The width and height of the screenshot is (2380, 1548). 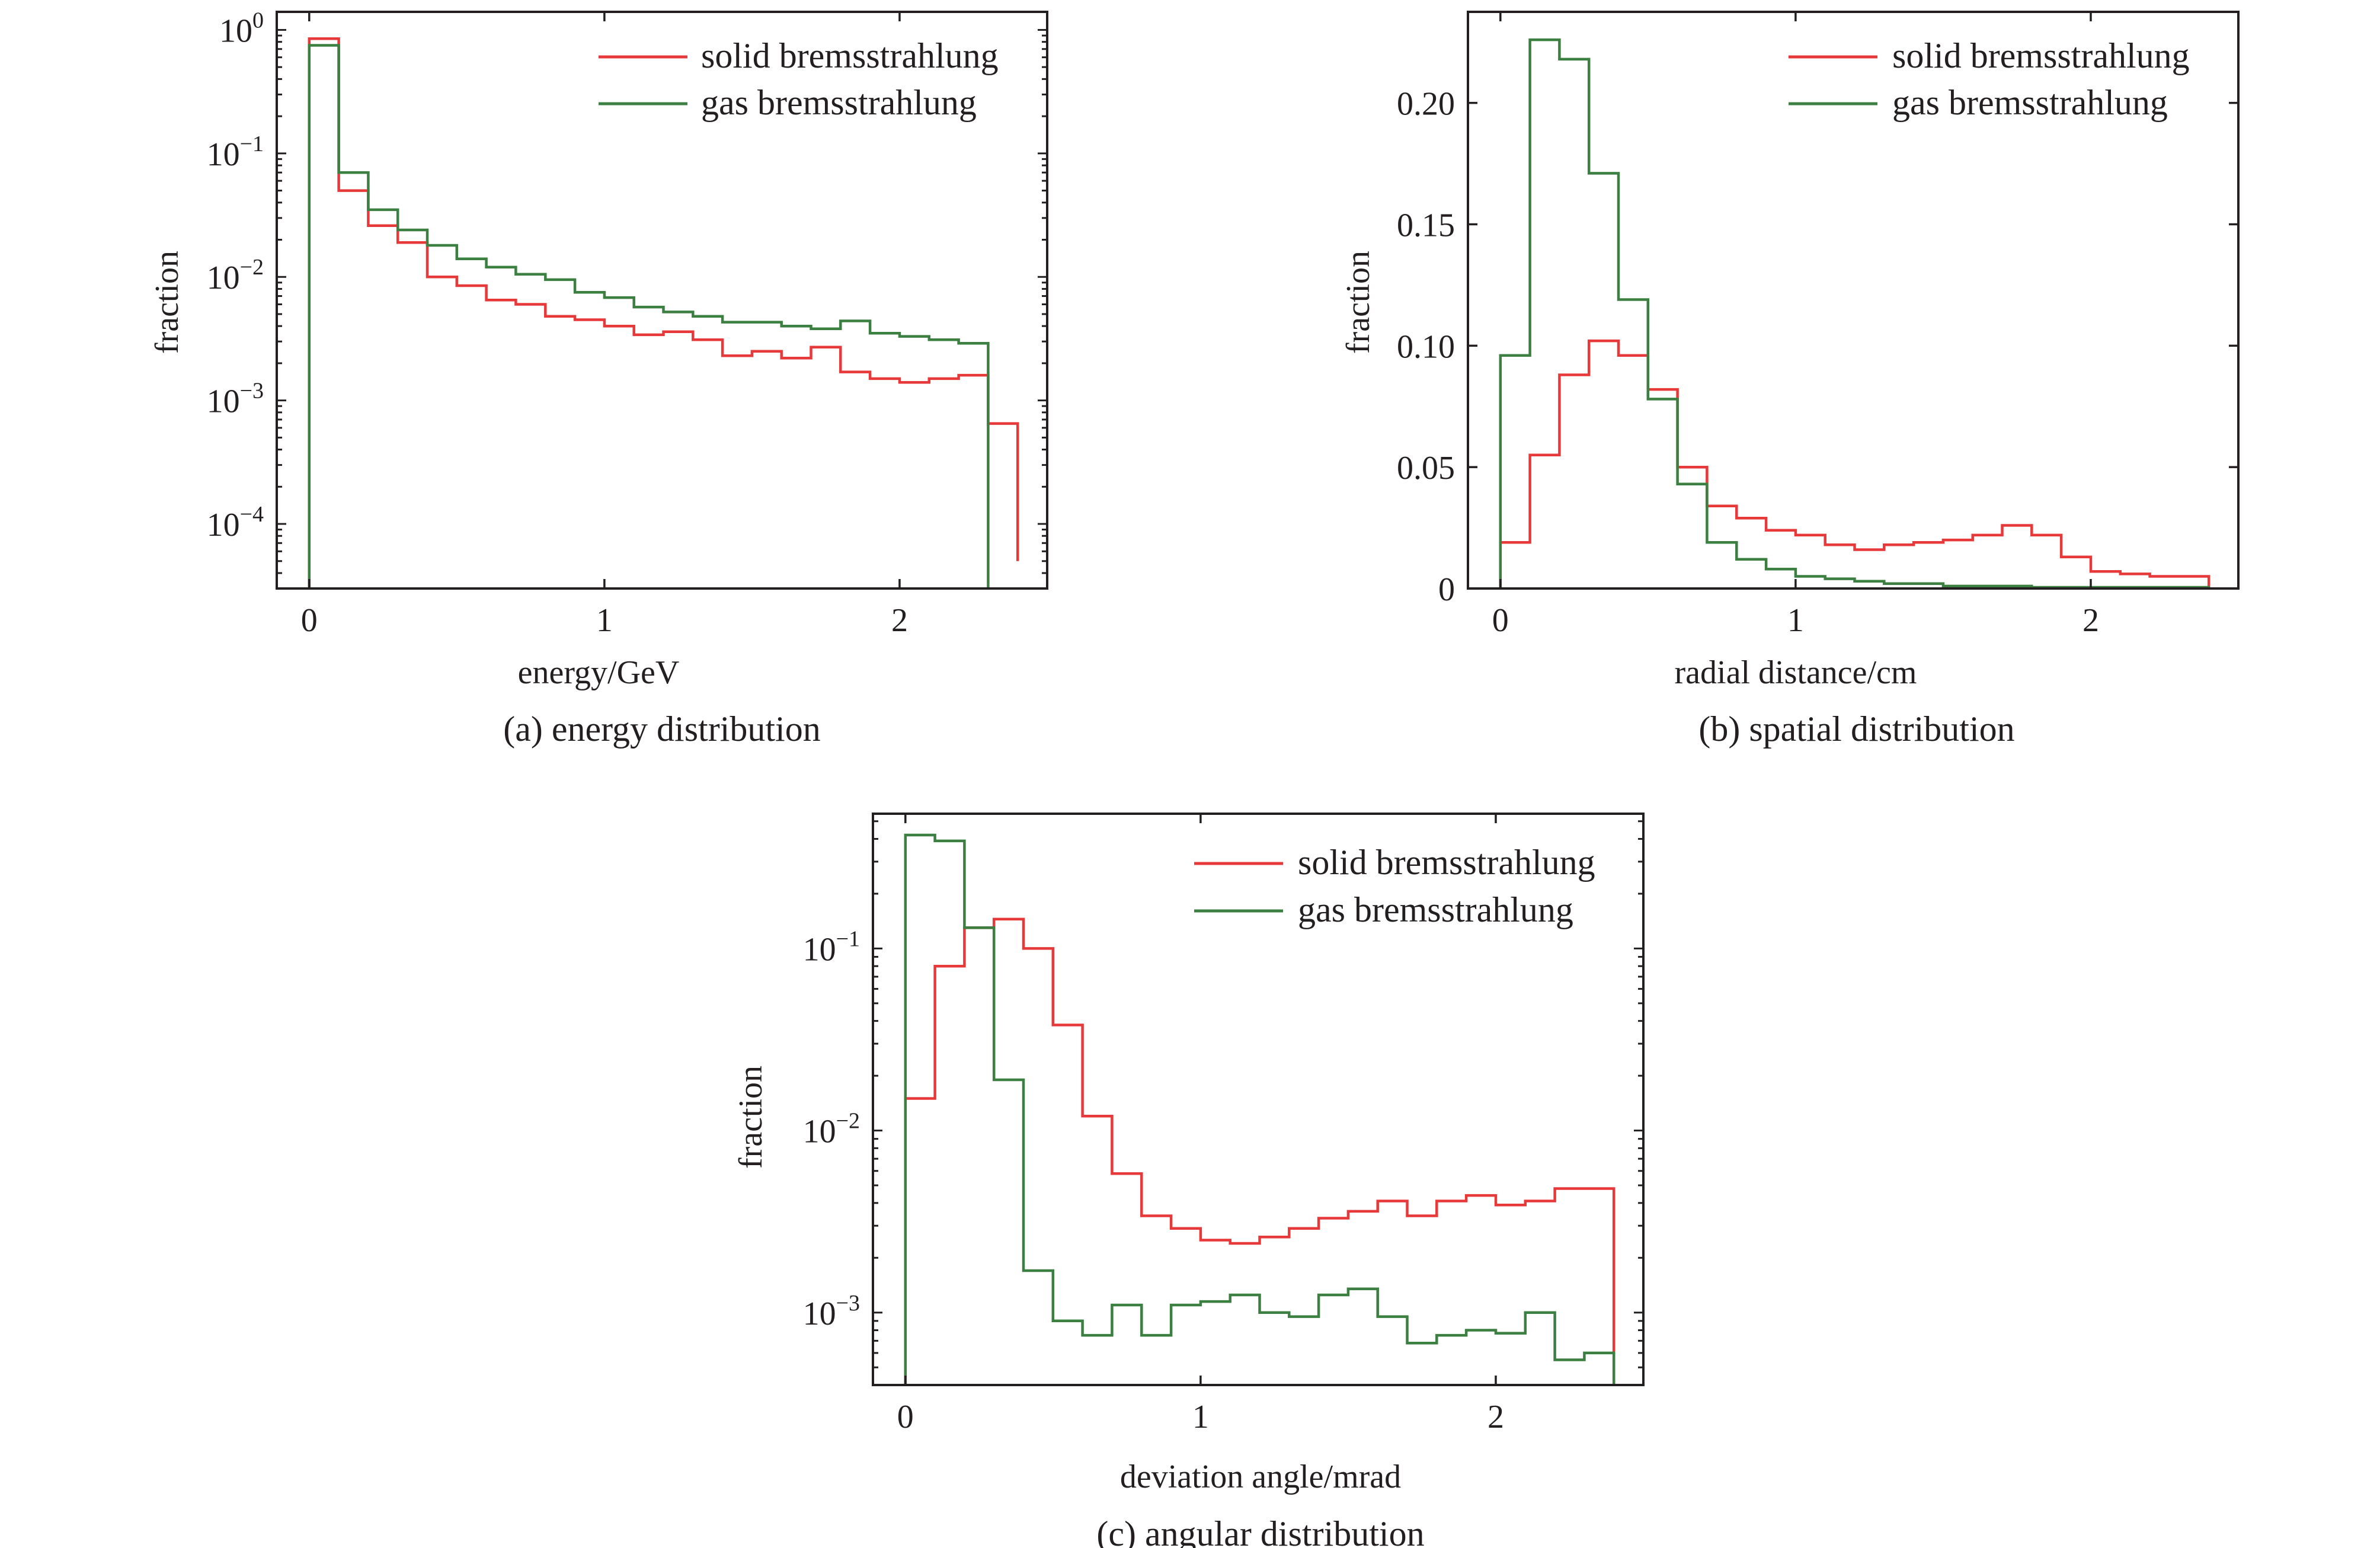 I want to click on panel-b-legend-gas-label: gas bremsstrahlung, so click(x=2030, y=102).